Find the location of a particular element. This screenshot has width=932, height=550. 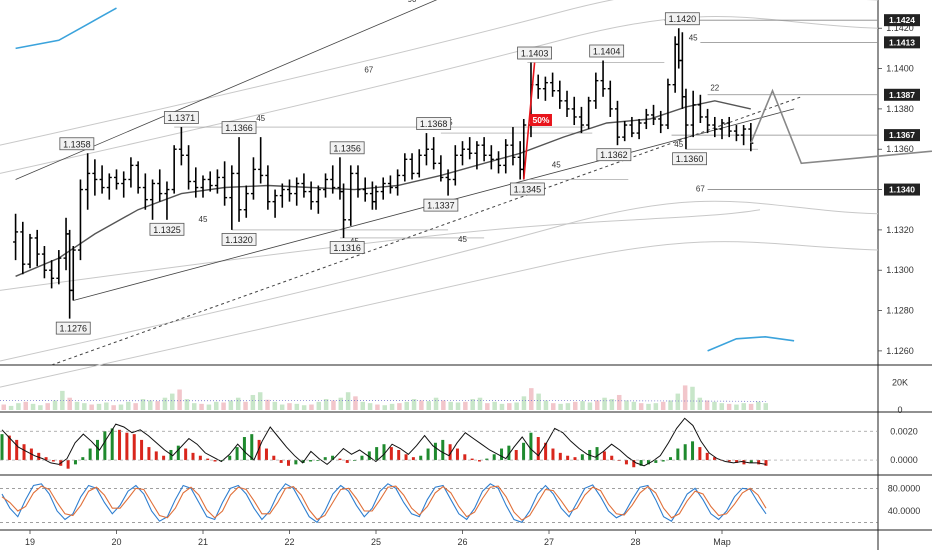

time-axis-label: 21 is located at coordinates (203, 542).